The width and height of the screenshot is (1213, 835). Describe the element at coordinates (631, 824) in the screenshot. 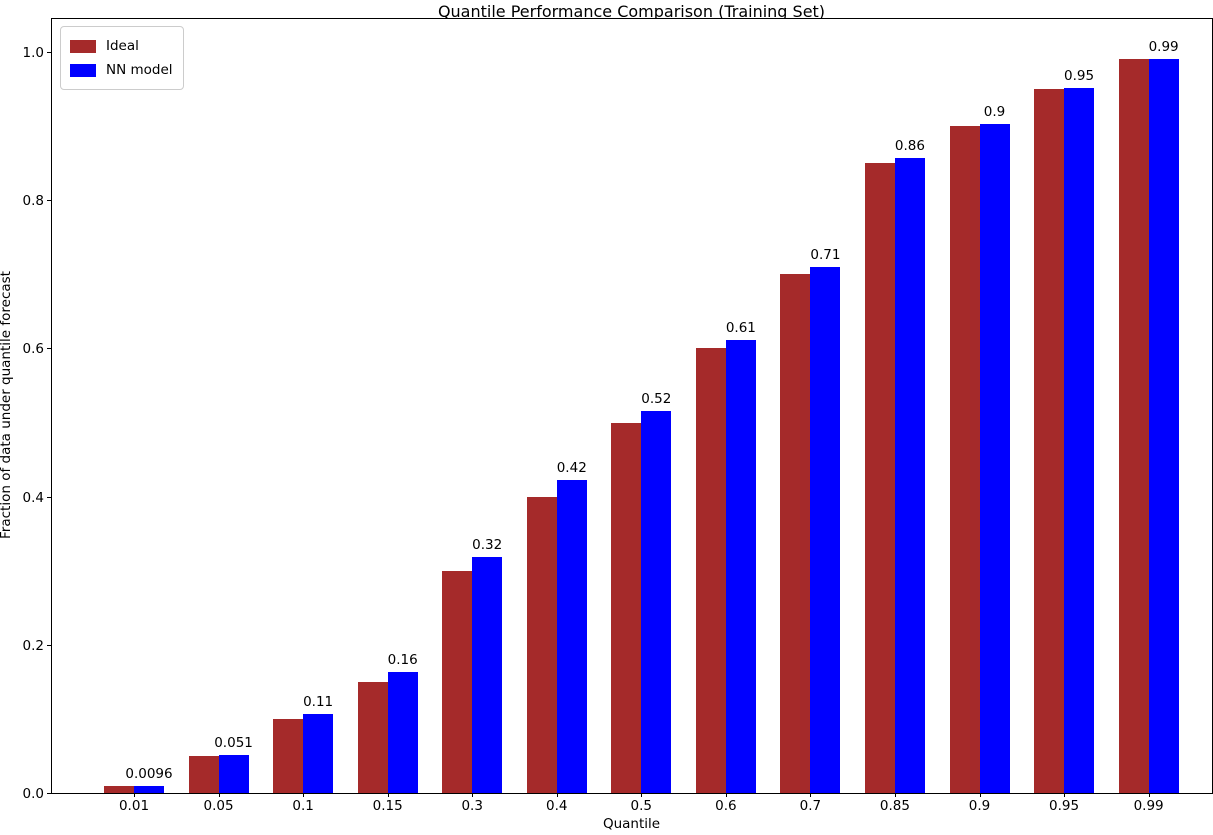

I see `x-axis-label: Quantile` at that location.